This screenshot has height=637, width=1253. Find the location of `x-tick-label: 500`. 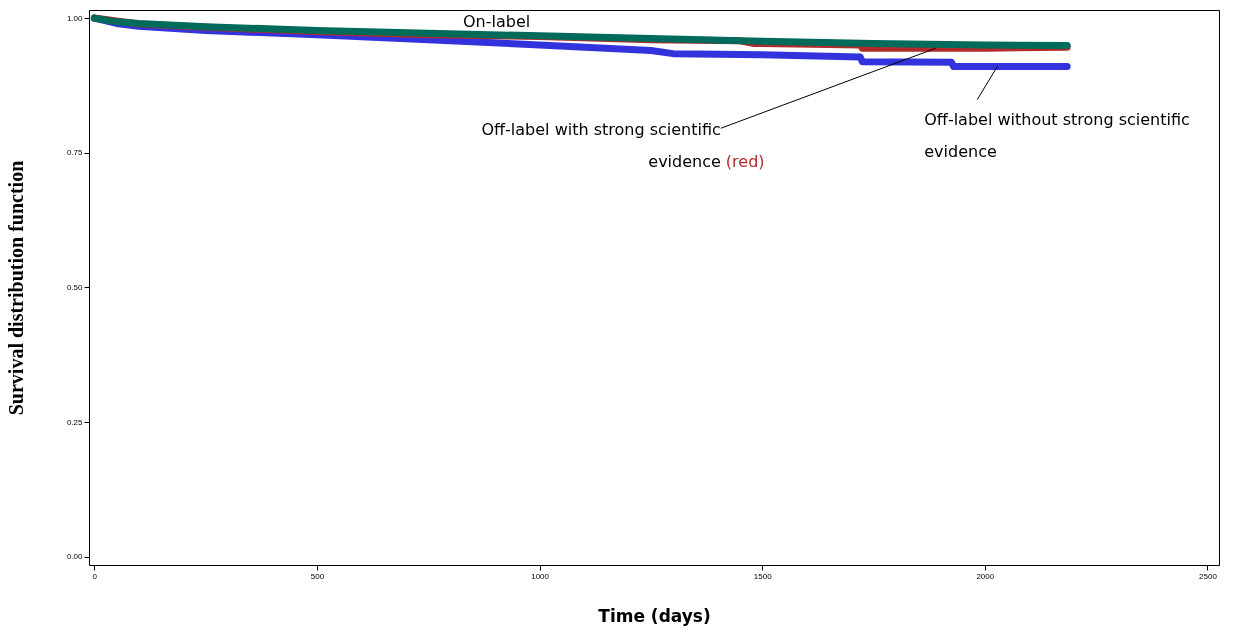

x-tick-label: 500 is located at coordinates (317, 576).